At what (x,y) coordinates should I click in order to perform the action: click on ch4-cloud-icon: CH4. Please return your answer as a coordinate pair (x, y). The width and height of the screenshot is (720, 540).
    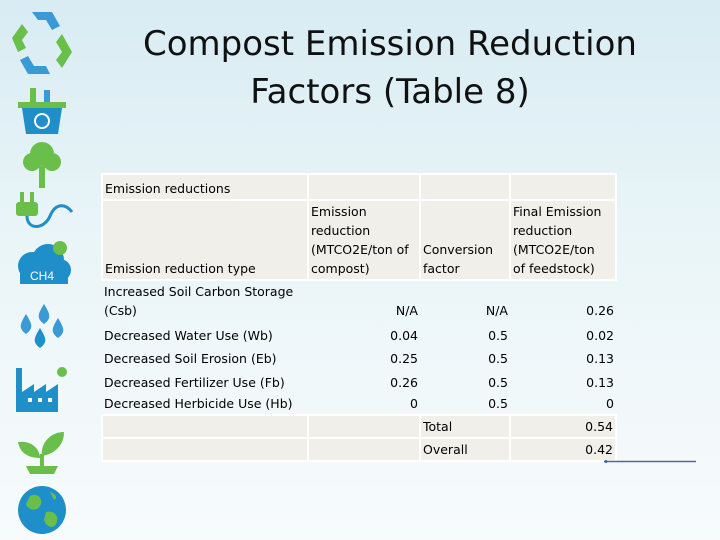
    Looking at the image, I should click on (44, 262).